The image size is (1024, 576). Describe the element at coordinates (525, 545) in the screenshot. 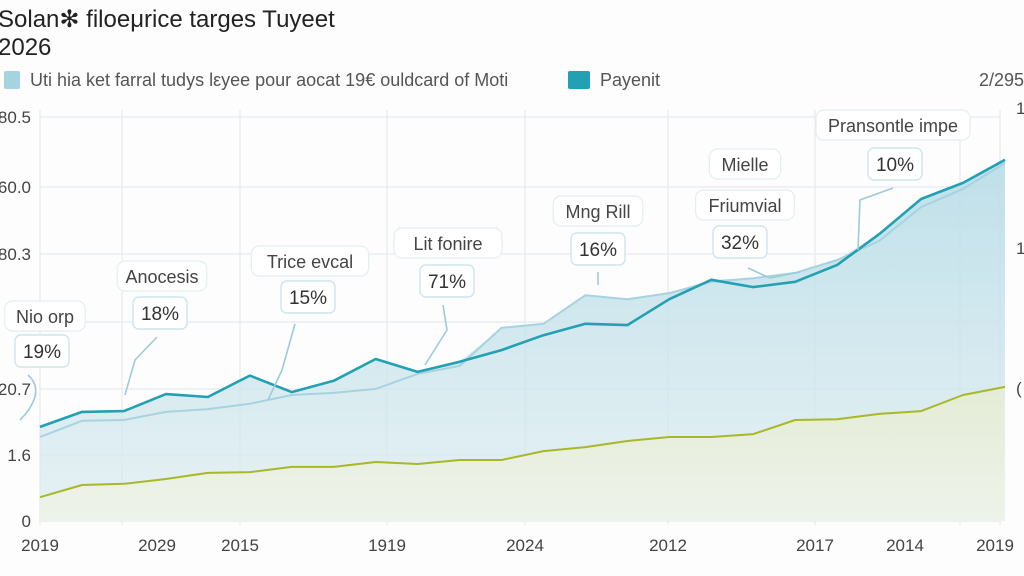

I see `x-tick-label: 2024` at that location.